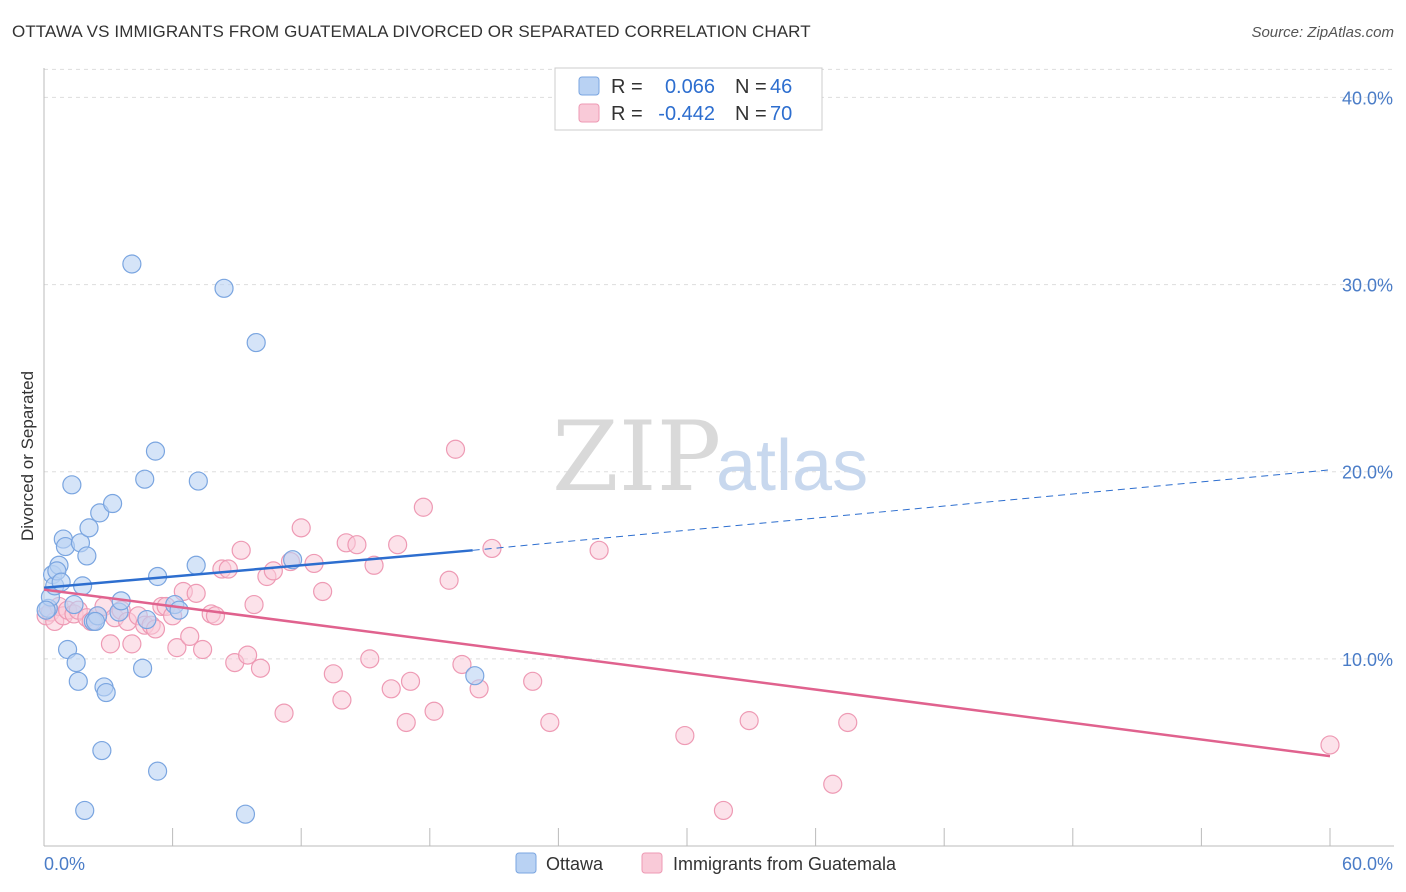  Describe the element at coordinates (1322, 32) in the screenshot. I see `source-label: Source: ZipAtlas.com` at that location.